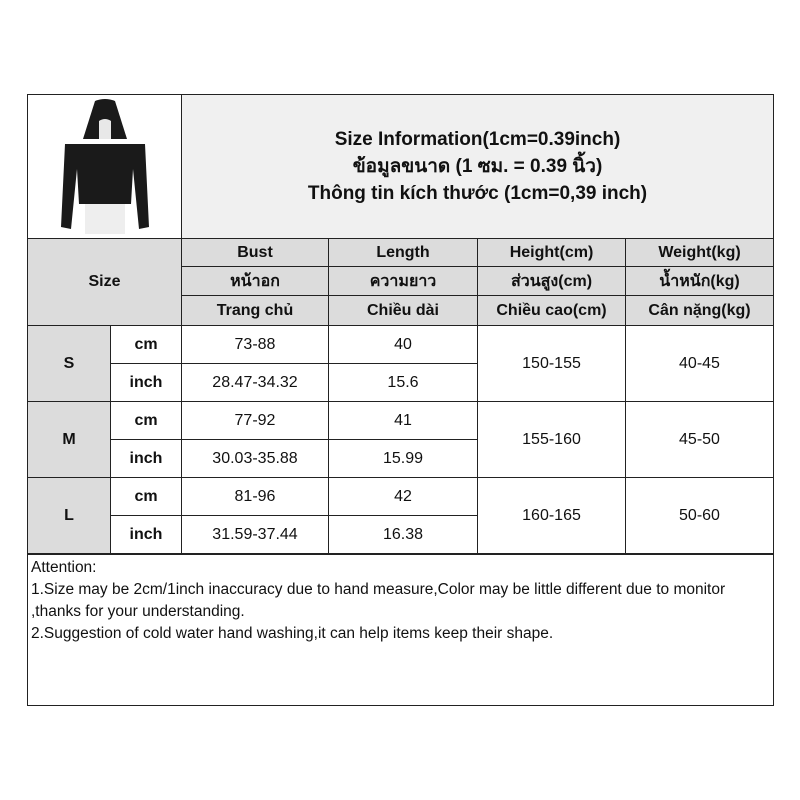 The width and height of the screenshot is (800, 800). Describe the element at coordinates (69, 439) in the screenshot. I see `size-label: M` at that location.